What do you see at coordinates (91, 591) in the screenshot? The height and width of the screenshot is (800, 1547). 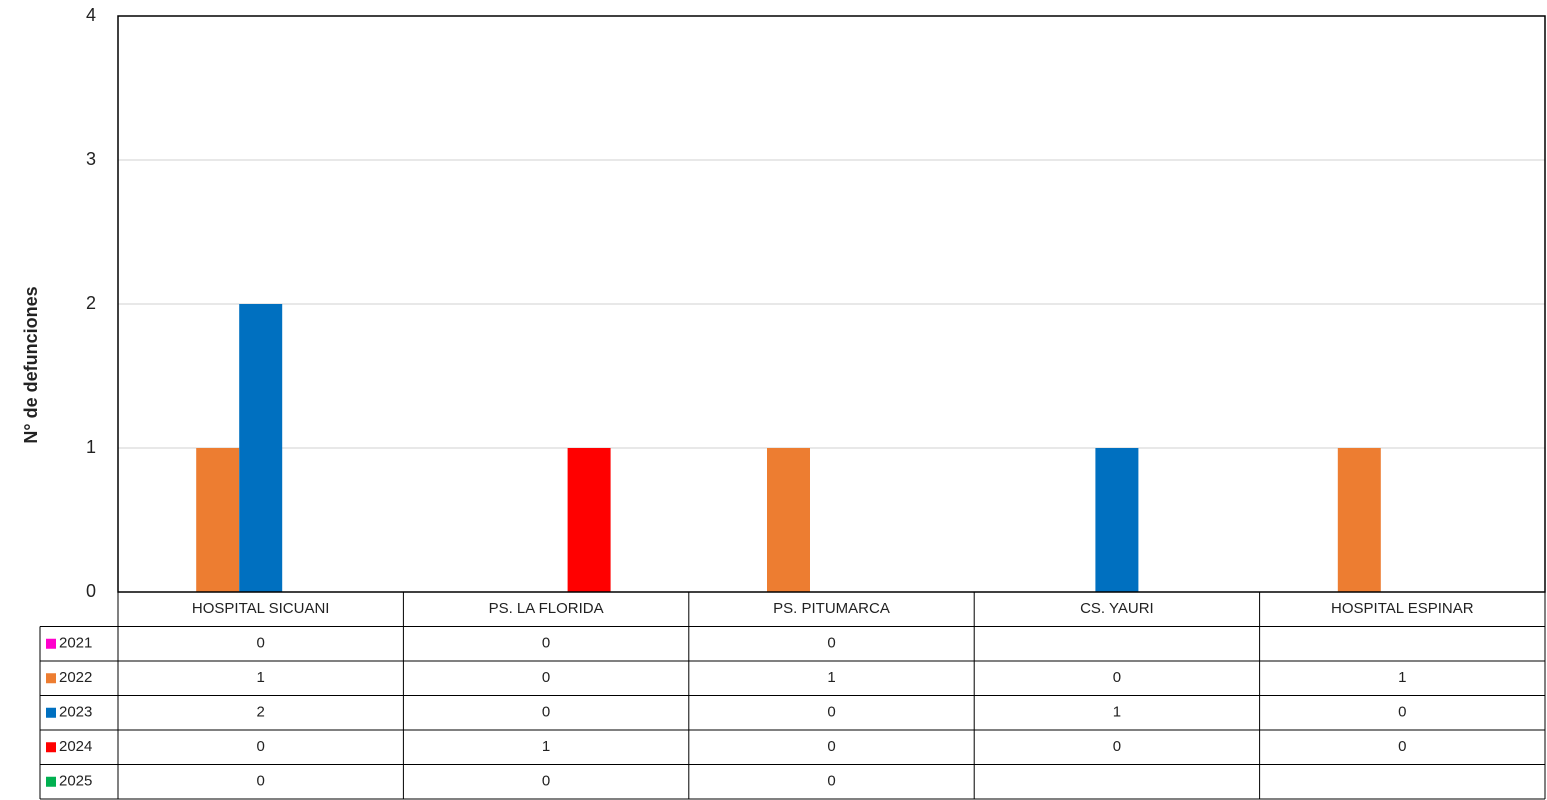 I see `y-tick-label: 0` at bounding box center [91, 591].